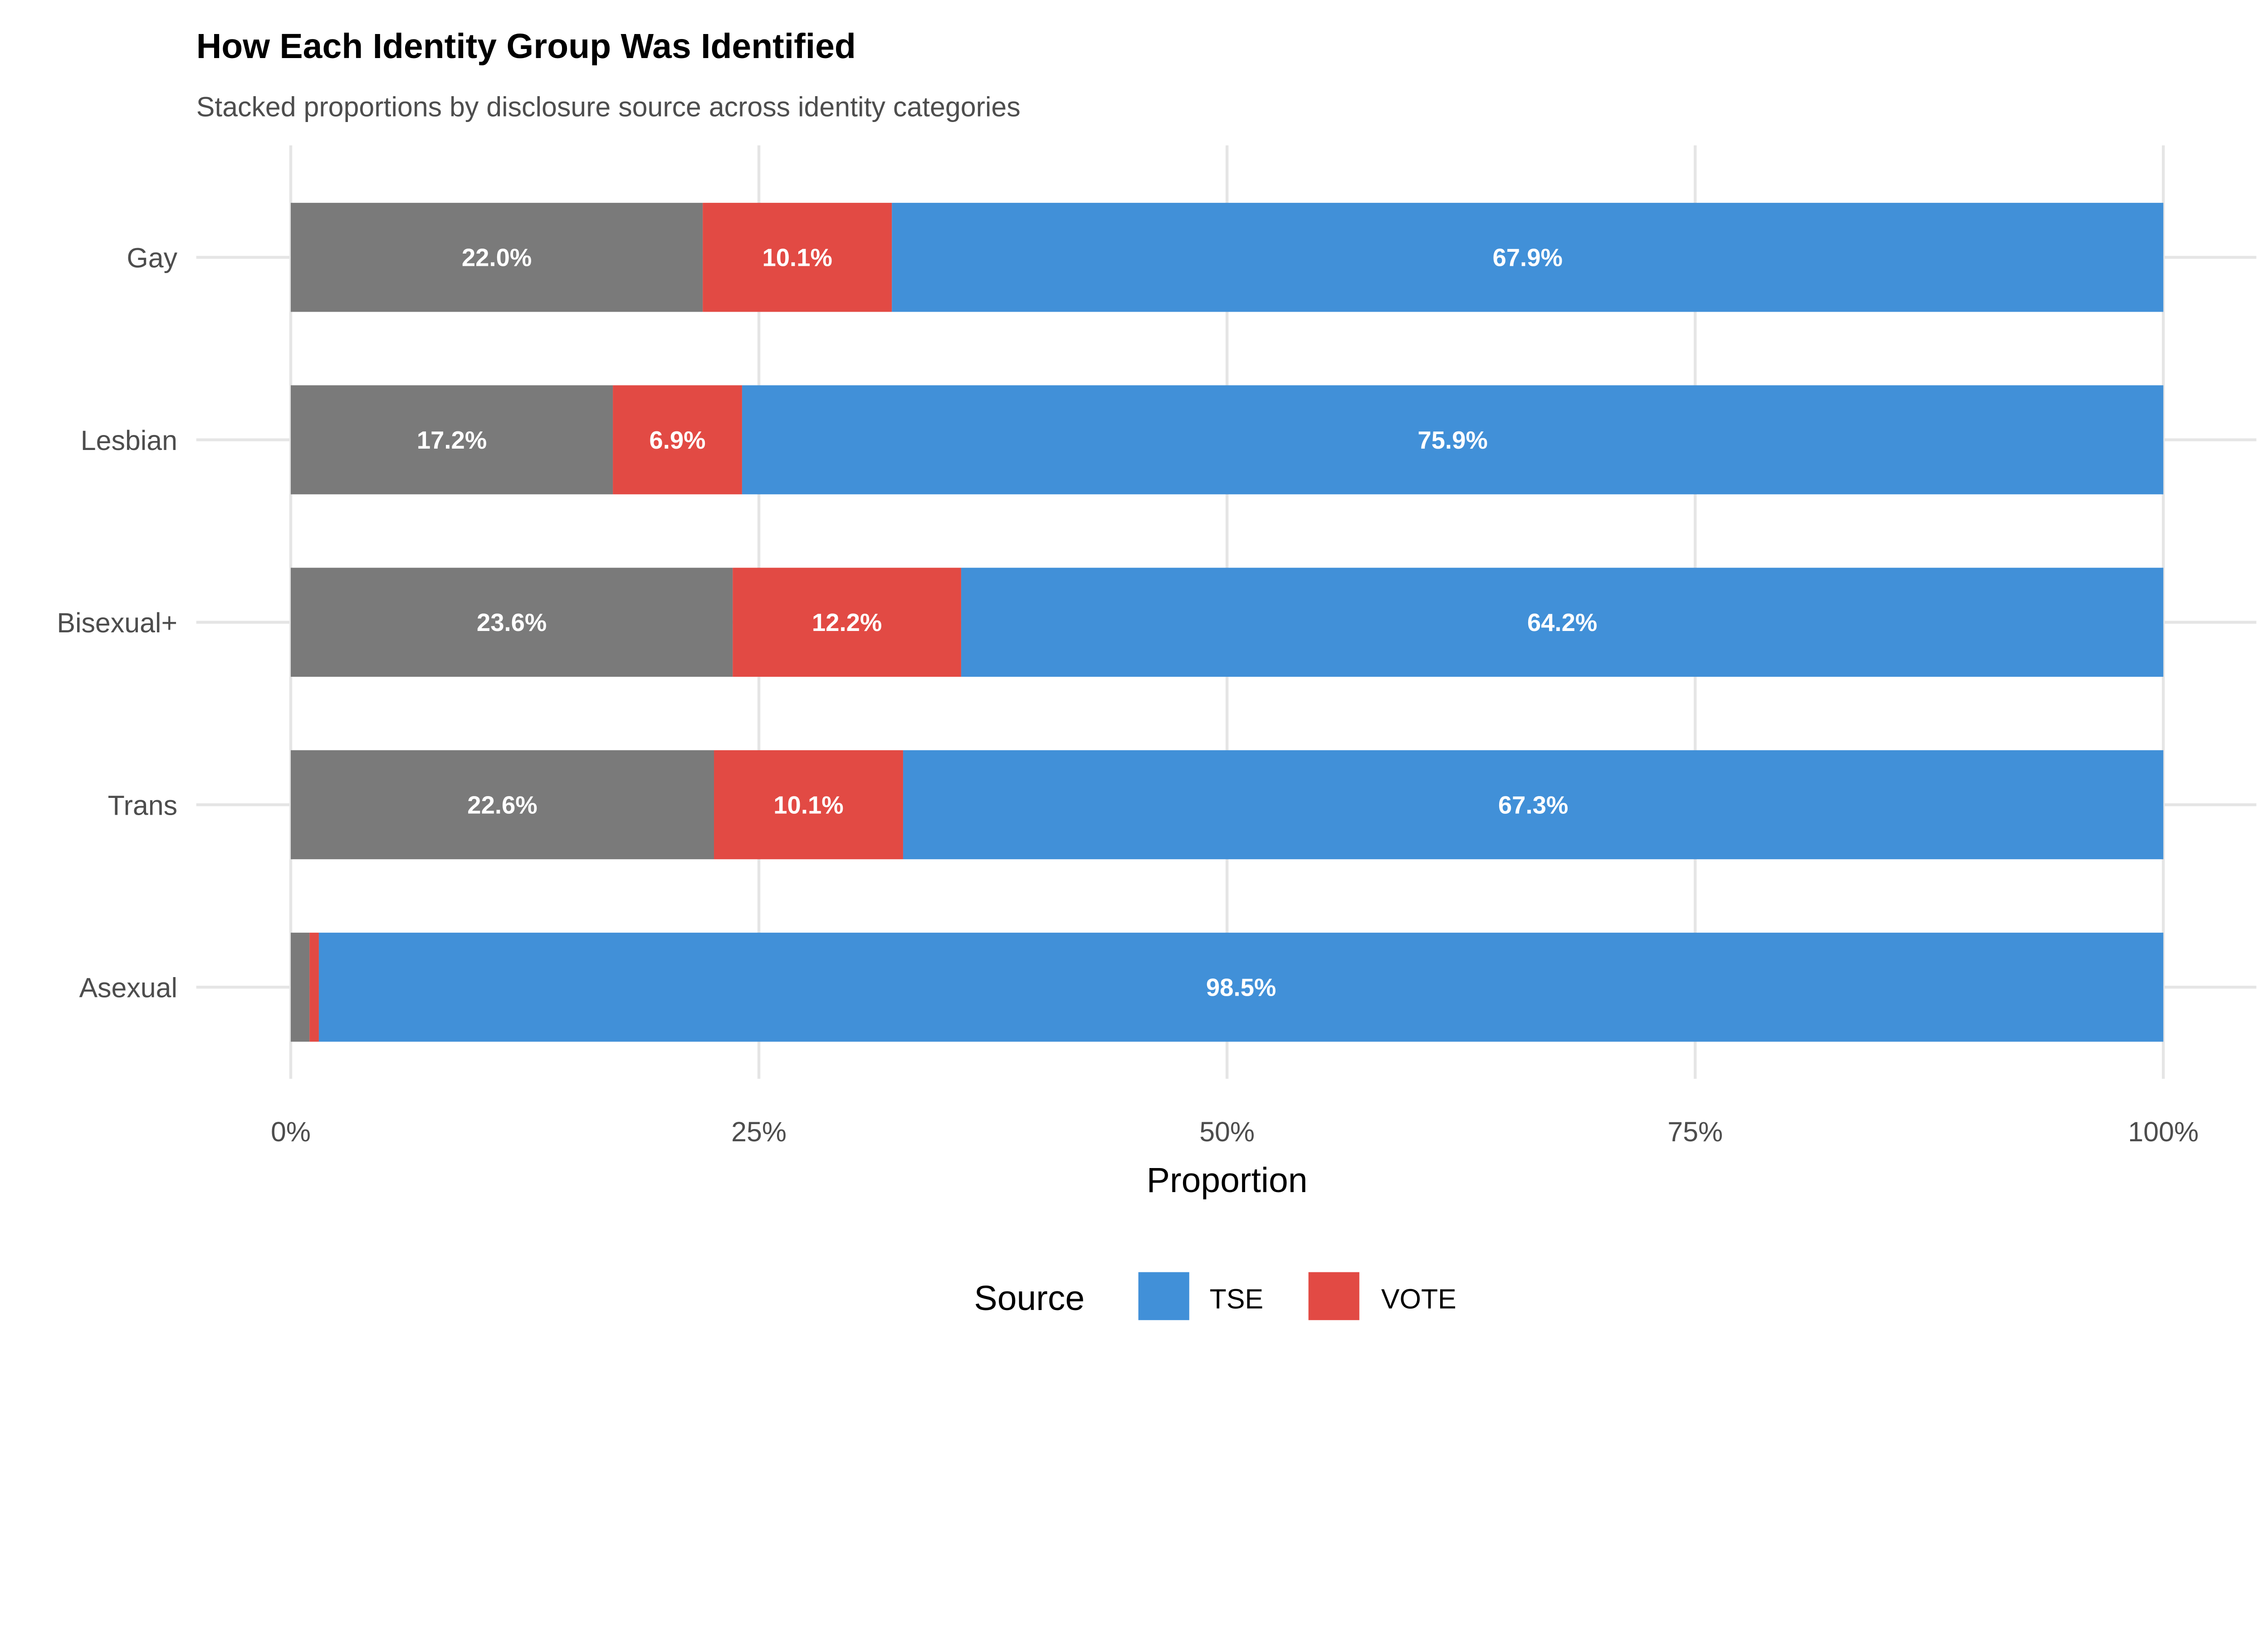 This screenshot has width=2268, height=1633. I want to click on data-label: 6.9%, so click(677, 440).